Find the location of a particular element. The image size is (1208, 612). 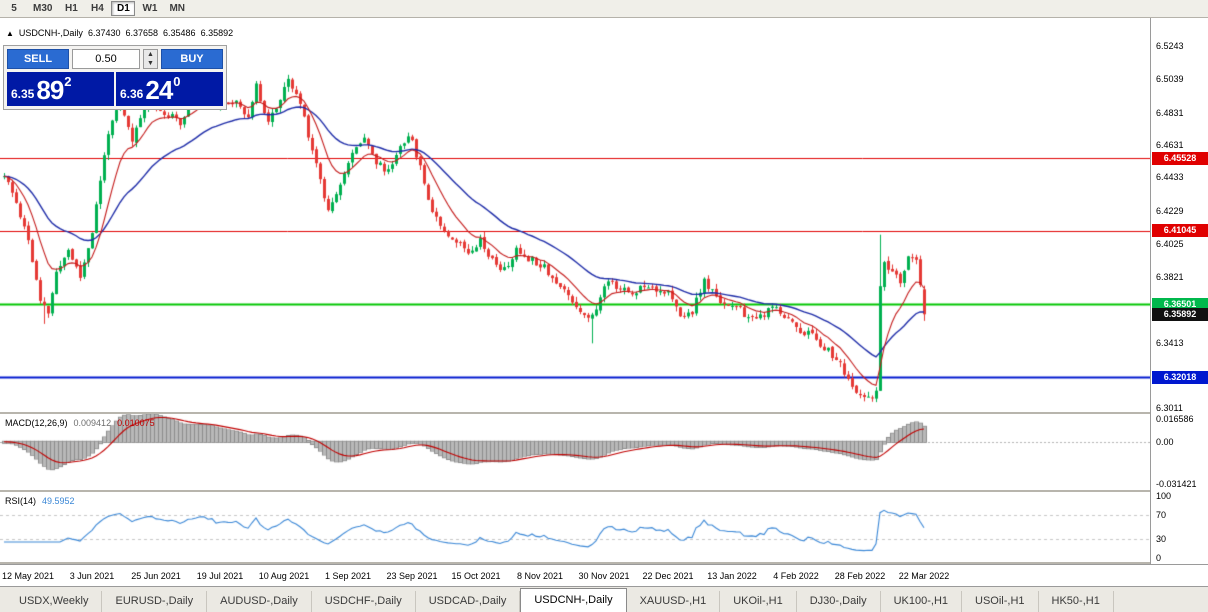

date-tick: 8 Nov 2021 is located at coordinates (540, 576).